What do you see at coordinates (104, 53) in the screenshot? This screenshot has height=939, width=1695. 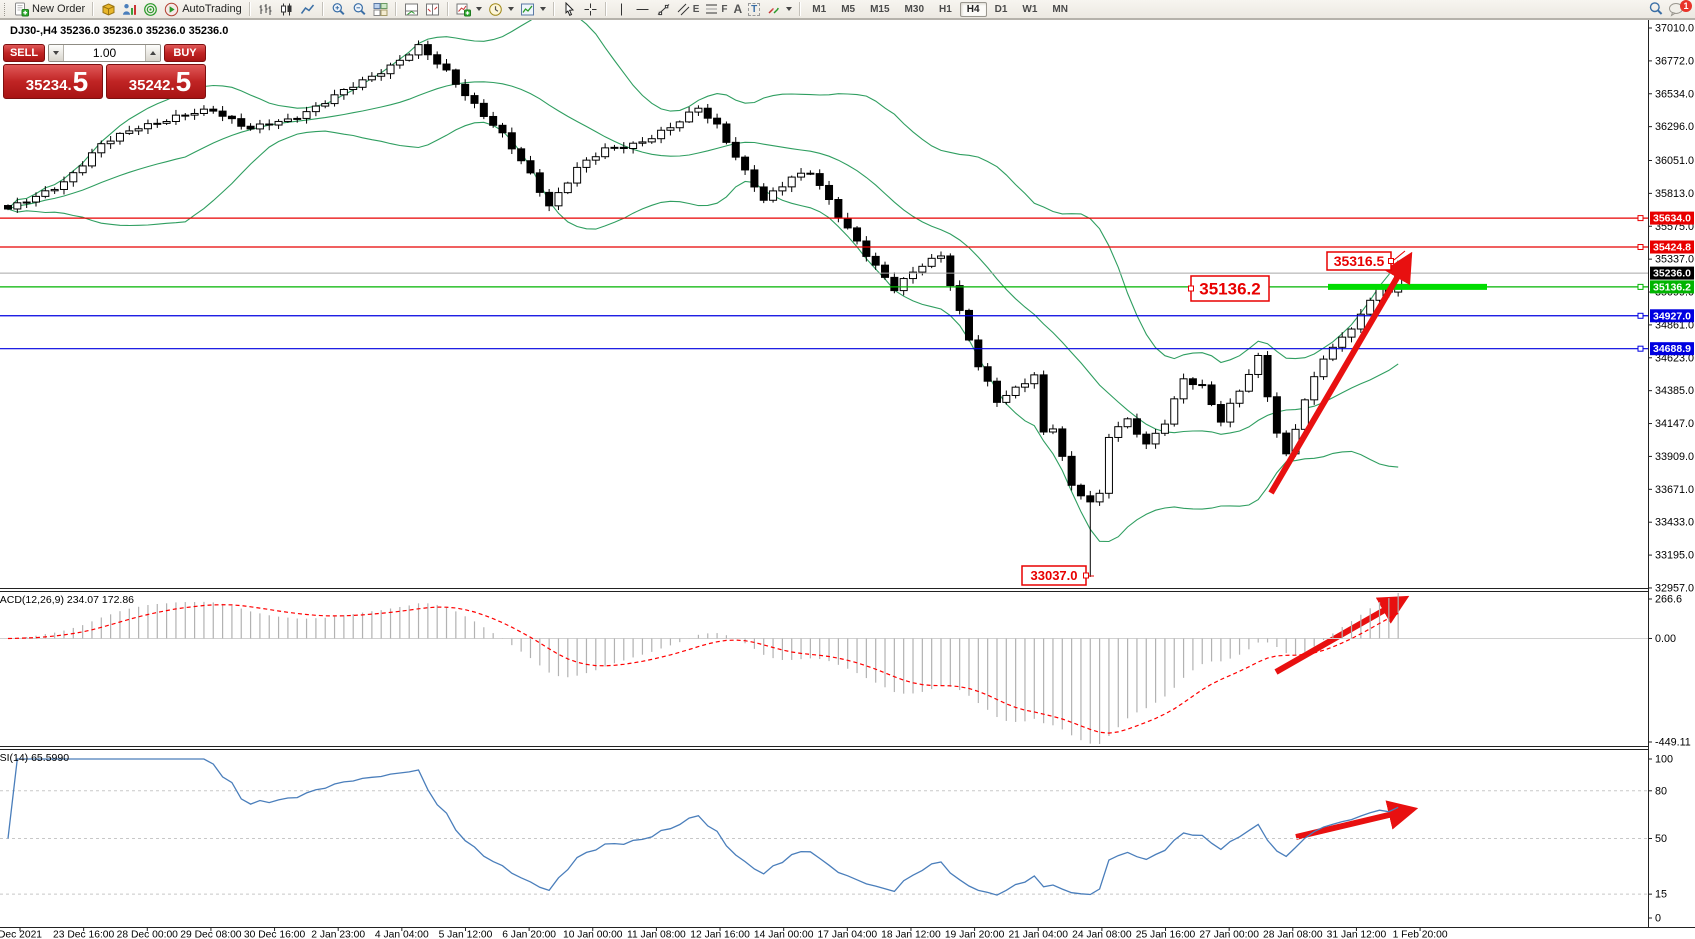 I see `volume-input` at bounding box center [104, 53].